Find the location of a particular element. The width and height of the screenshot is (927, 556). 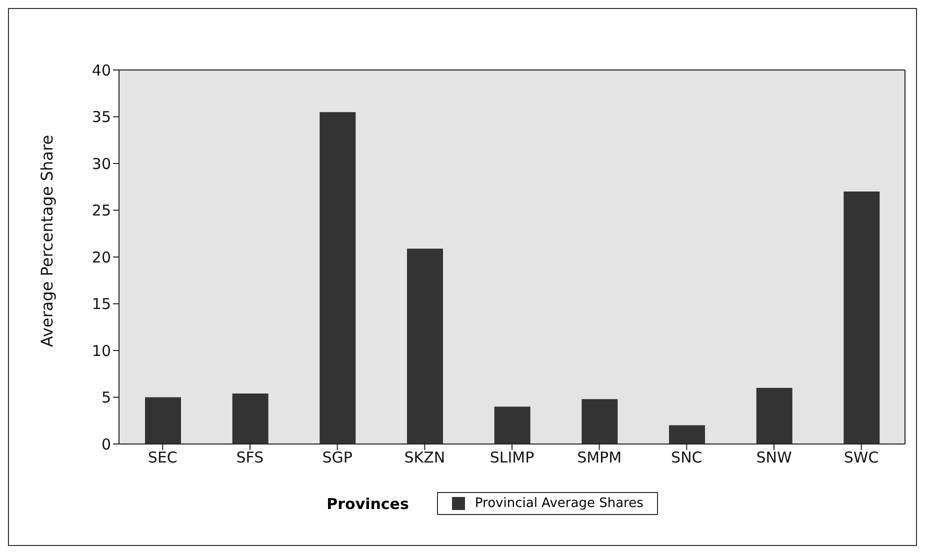

y-tick-label: 5 is located at coordinates (106, 397).